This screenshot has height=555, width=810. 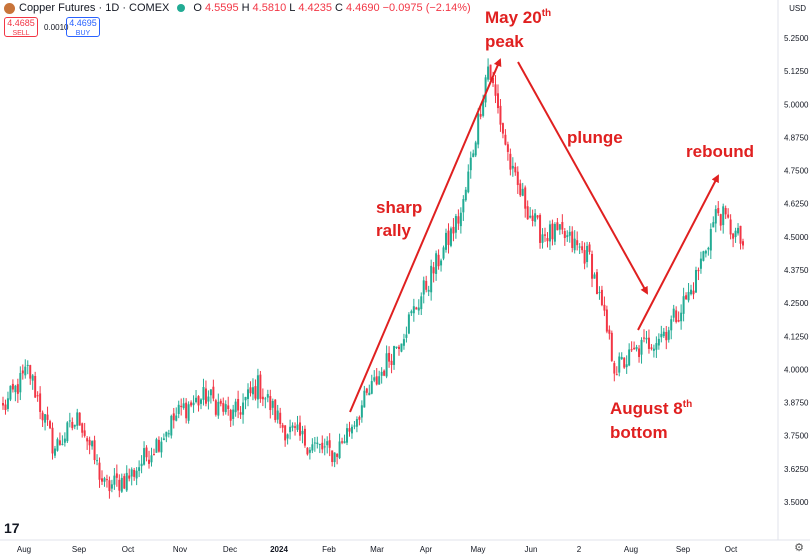 I want to click on time-tick-label: Aug, so click(x=631, y=549).